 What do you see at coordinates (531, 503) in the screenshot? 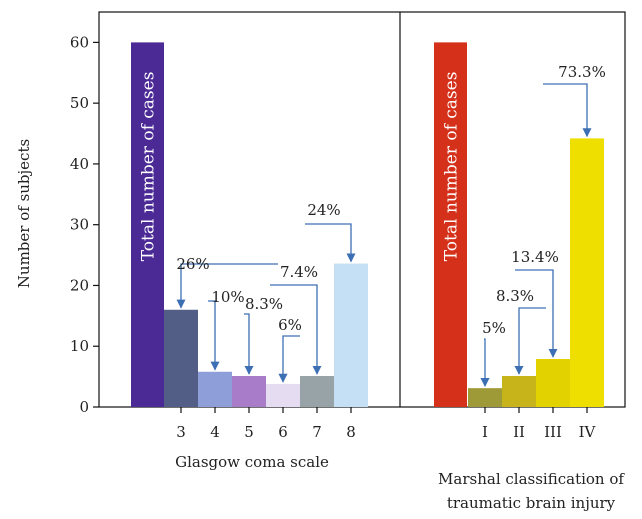
I see `x-axis-label-line2: traumatic brain injury` at bounding box center [531, 503].